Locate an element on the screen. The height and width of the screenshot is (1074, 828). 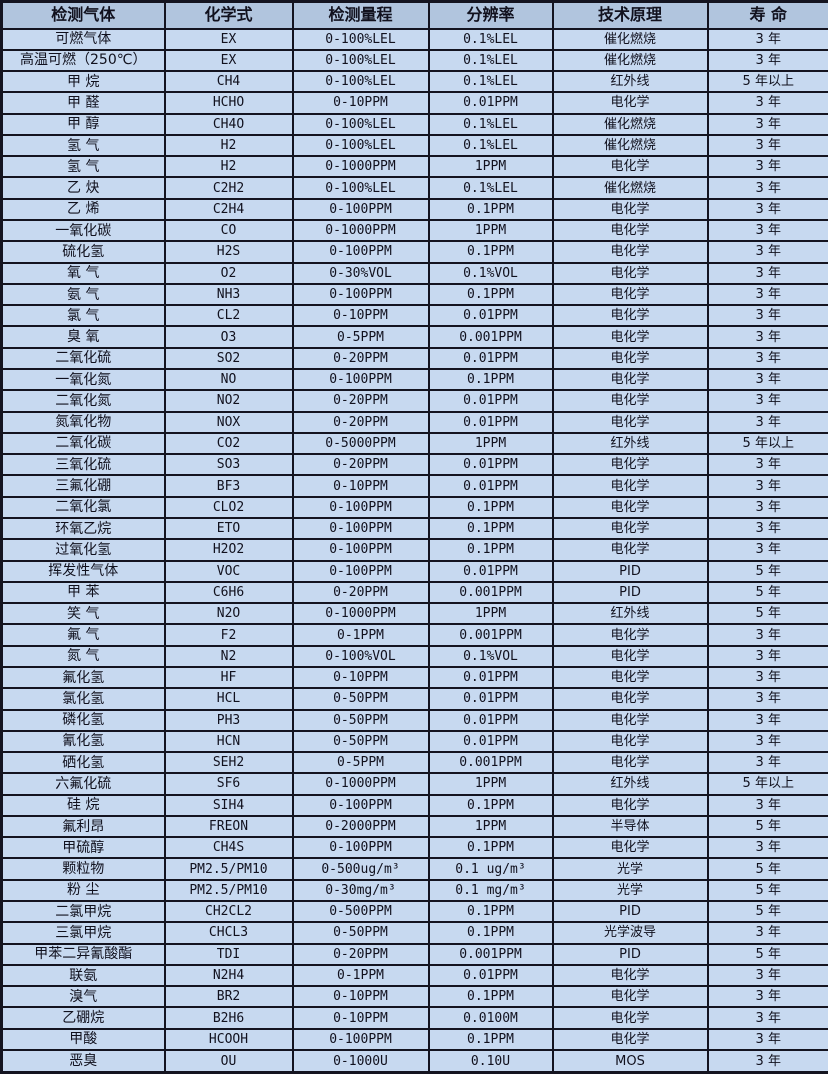
table-row: 乙 烯 C2H4 0-100PPM 0.1PPM 电化学 3 年 is located at coordinates (414, 209).